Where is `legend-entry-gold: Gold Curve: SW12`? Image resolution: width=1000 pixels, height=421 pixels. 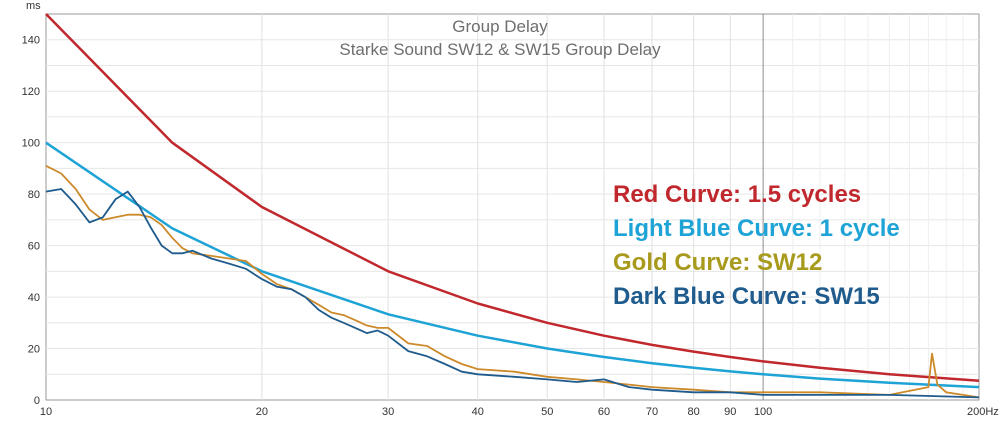
legend-entry-gold: Gold Curve: SW12 is located at coordinates (717, 262).